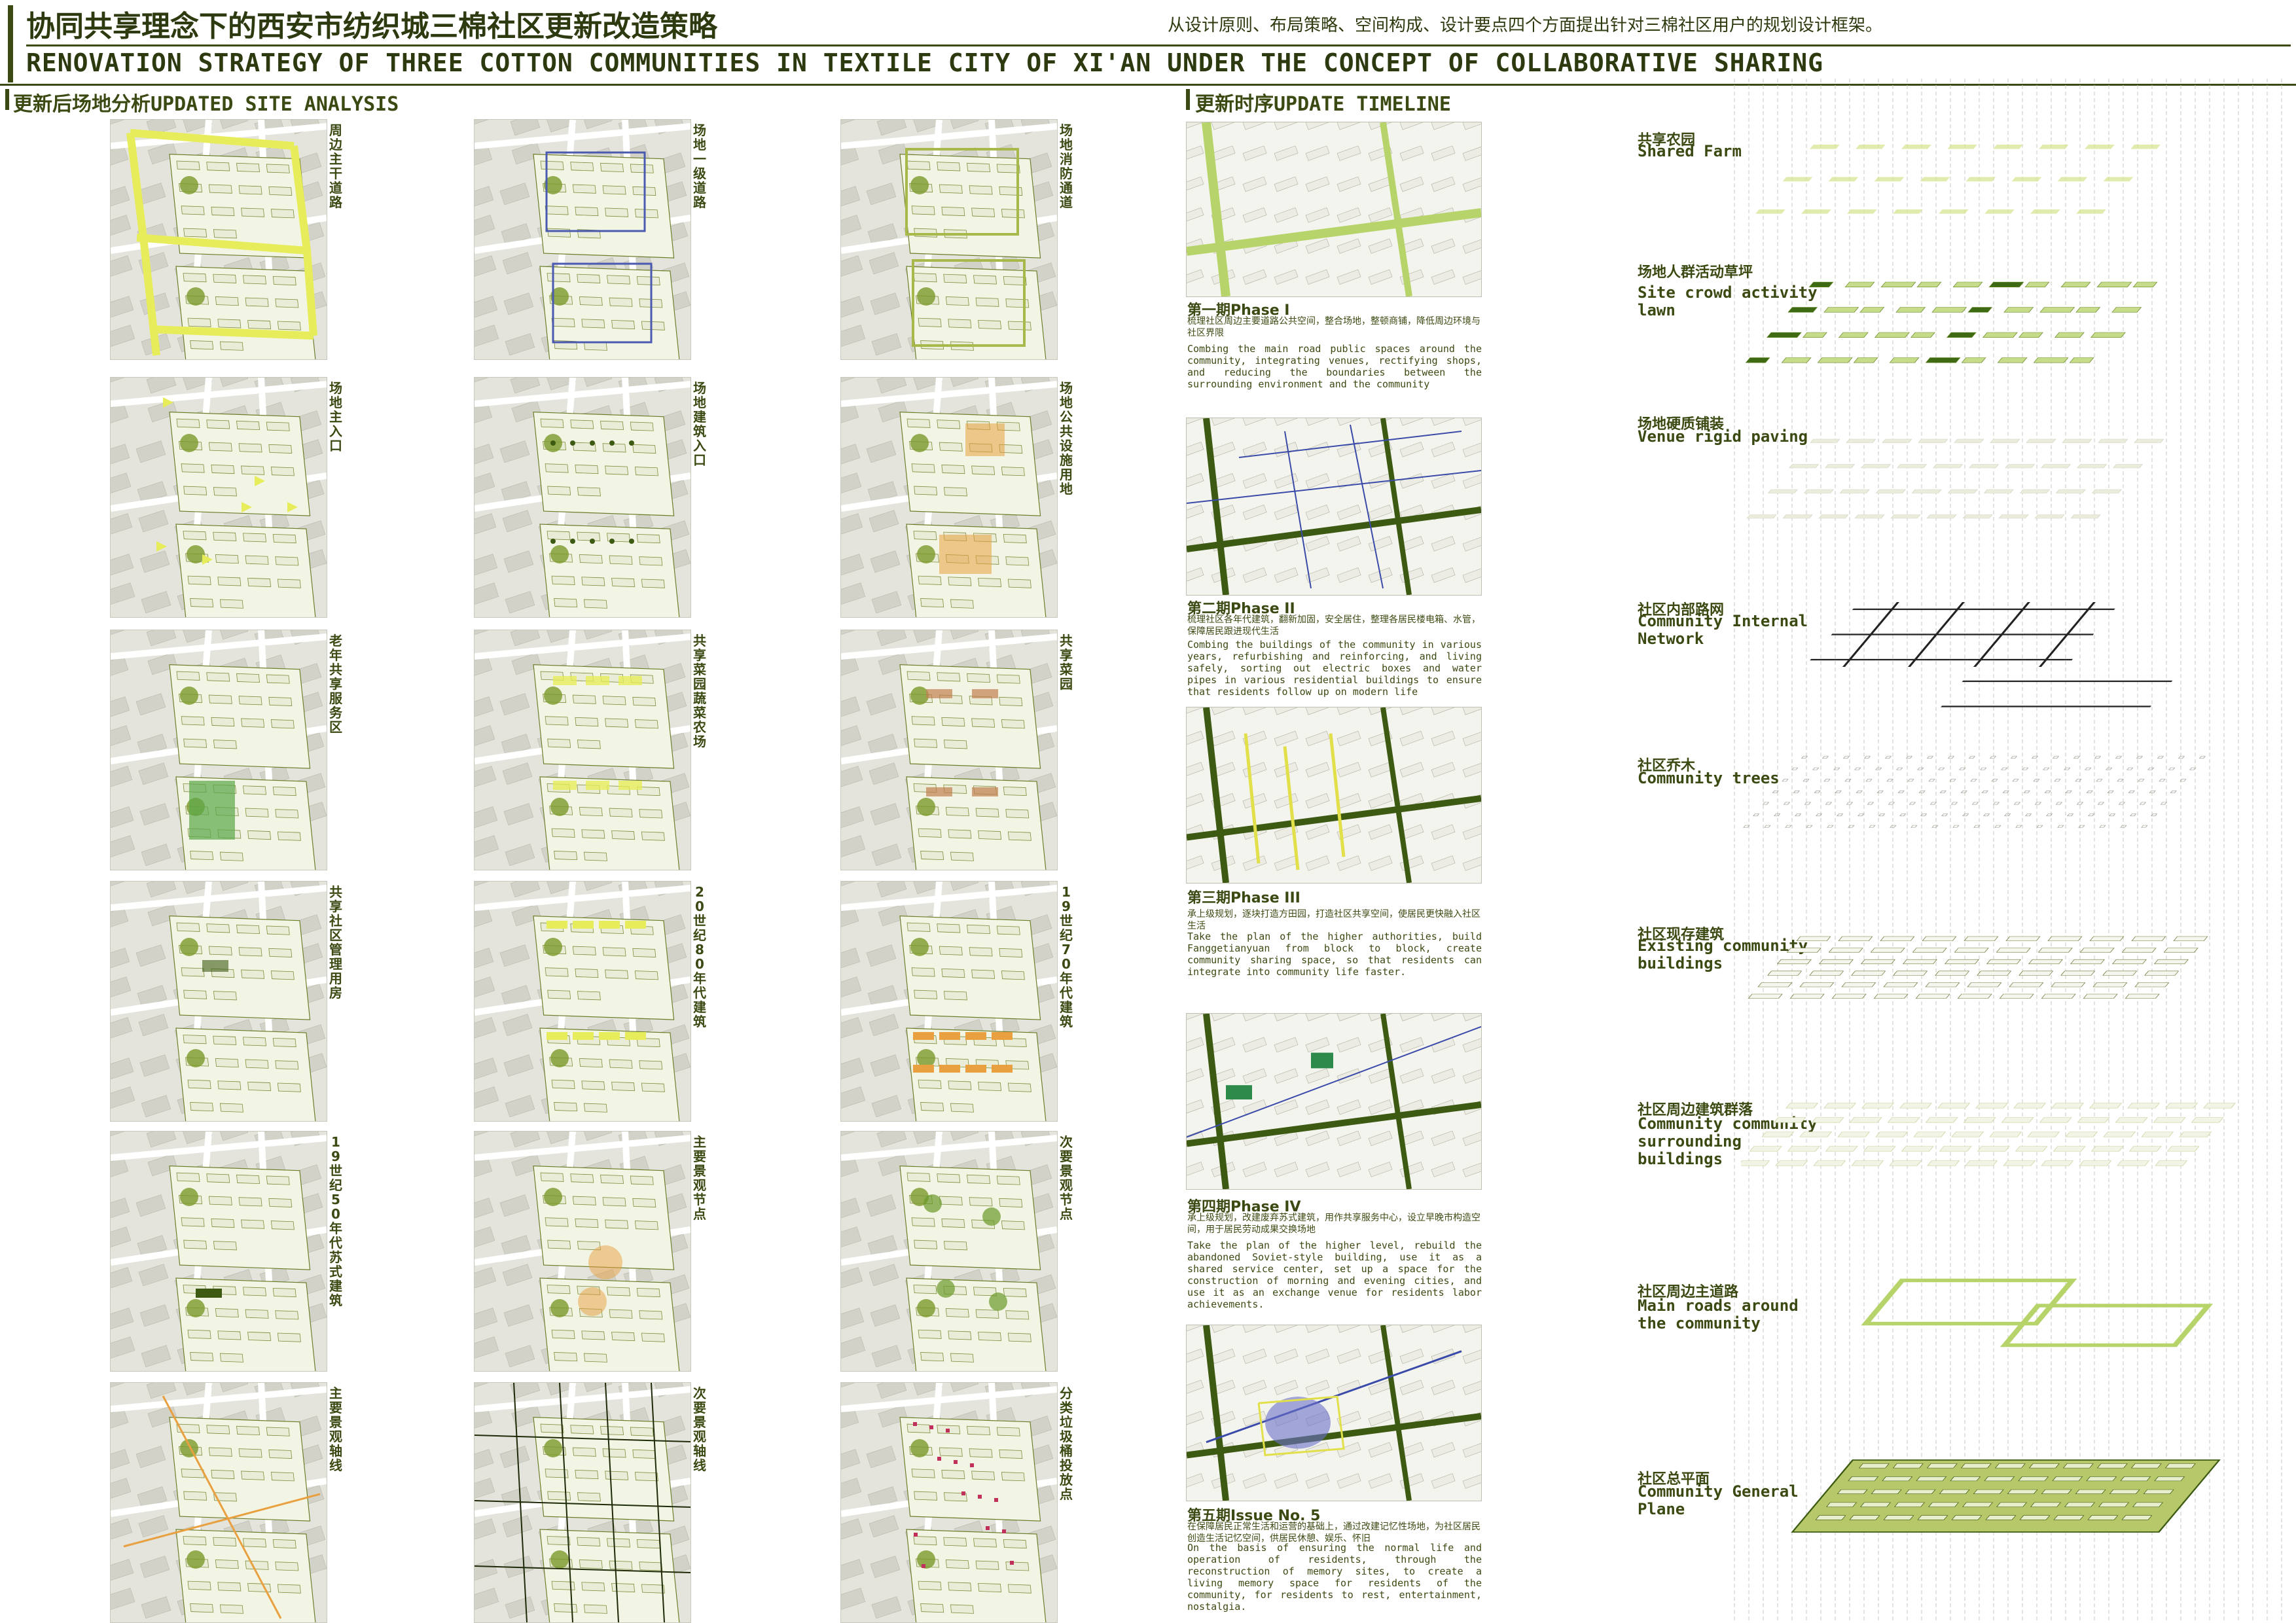 Image resolution: width=2296 pixels, height=1623 pixels. I want to click on map-label: 20世纪80年代建筑, so click(699, 957).